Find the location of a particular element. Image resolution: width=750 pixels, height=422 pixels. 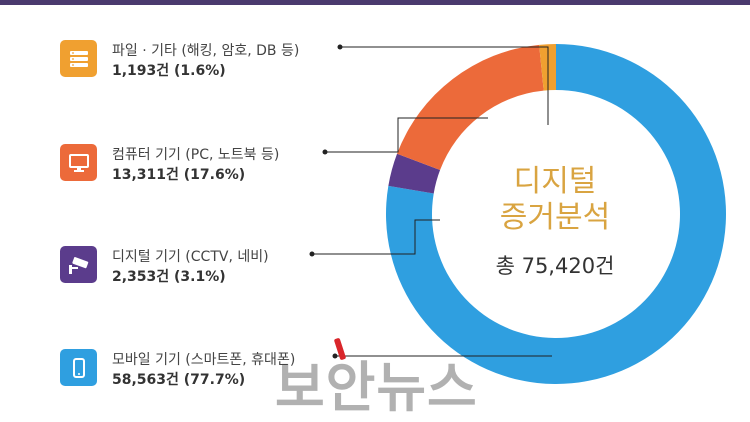

smartphone-icon is located at coordinates (78, 367).